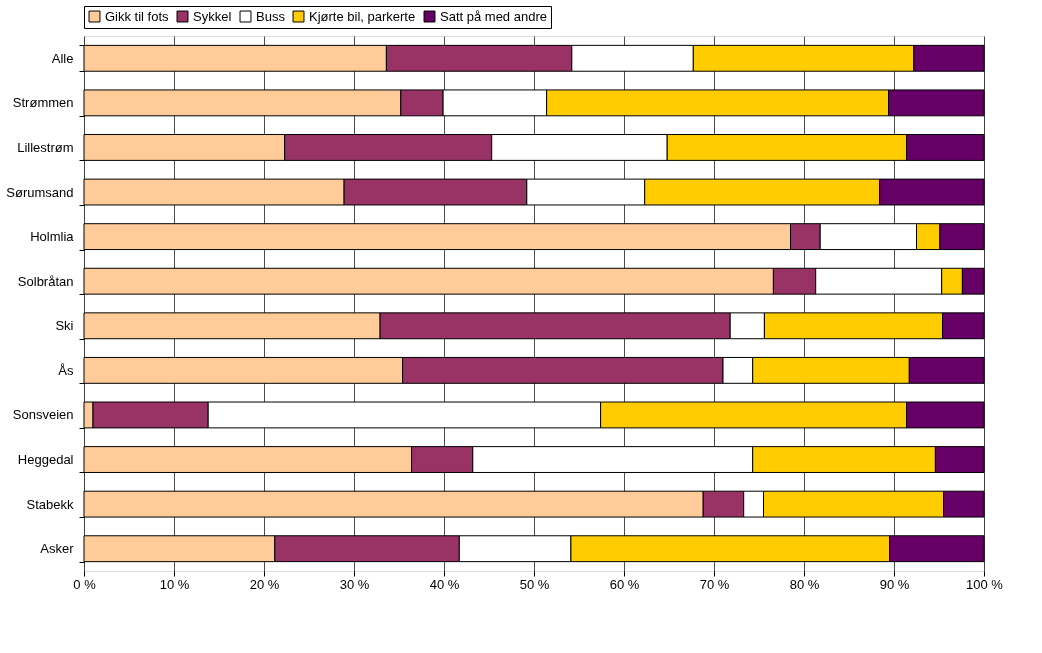 The image size is (1042, 653). I want to click on y-tick-label: Sørumsand, so click(40, 192).